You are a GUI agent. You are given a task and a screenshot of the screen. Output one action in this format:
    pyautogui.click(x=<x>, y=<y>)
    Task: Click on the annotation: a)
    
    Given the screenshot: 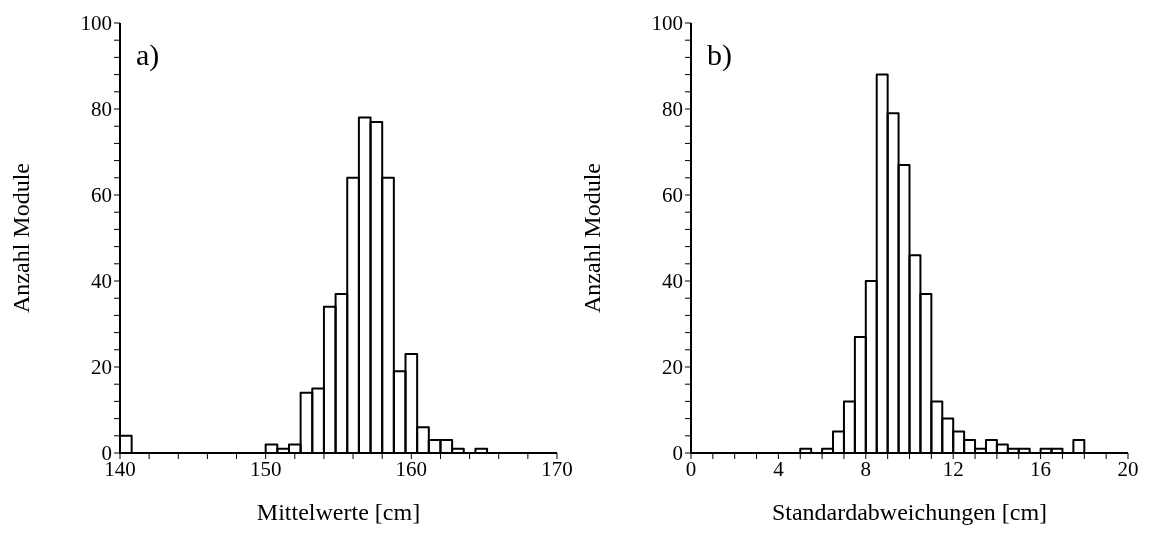 What is the action you would take?
    pyautogui.click(x=148, y=55)
    